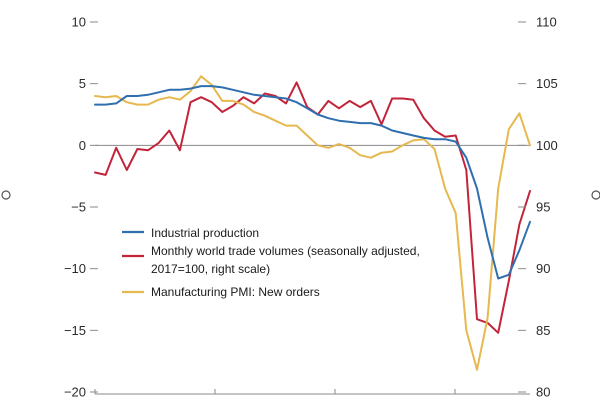 Image resolution: width=600 pixels, height=400 pixels. I want to click on left-tick-label: 5, so click(82, 83).